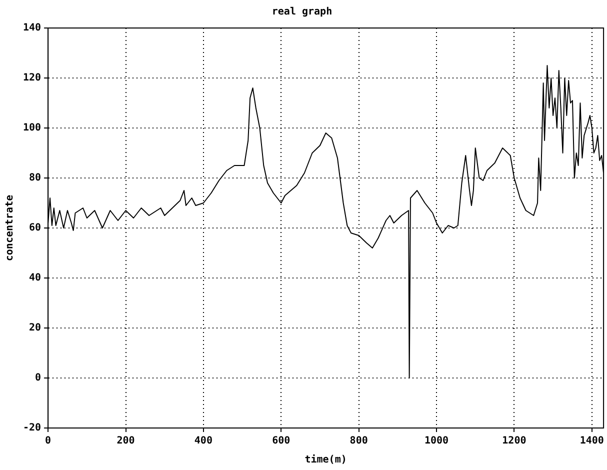 The width and height of the screenshot is (607, 470). I want to click on y-tick-label: 20, so click(35, 328).